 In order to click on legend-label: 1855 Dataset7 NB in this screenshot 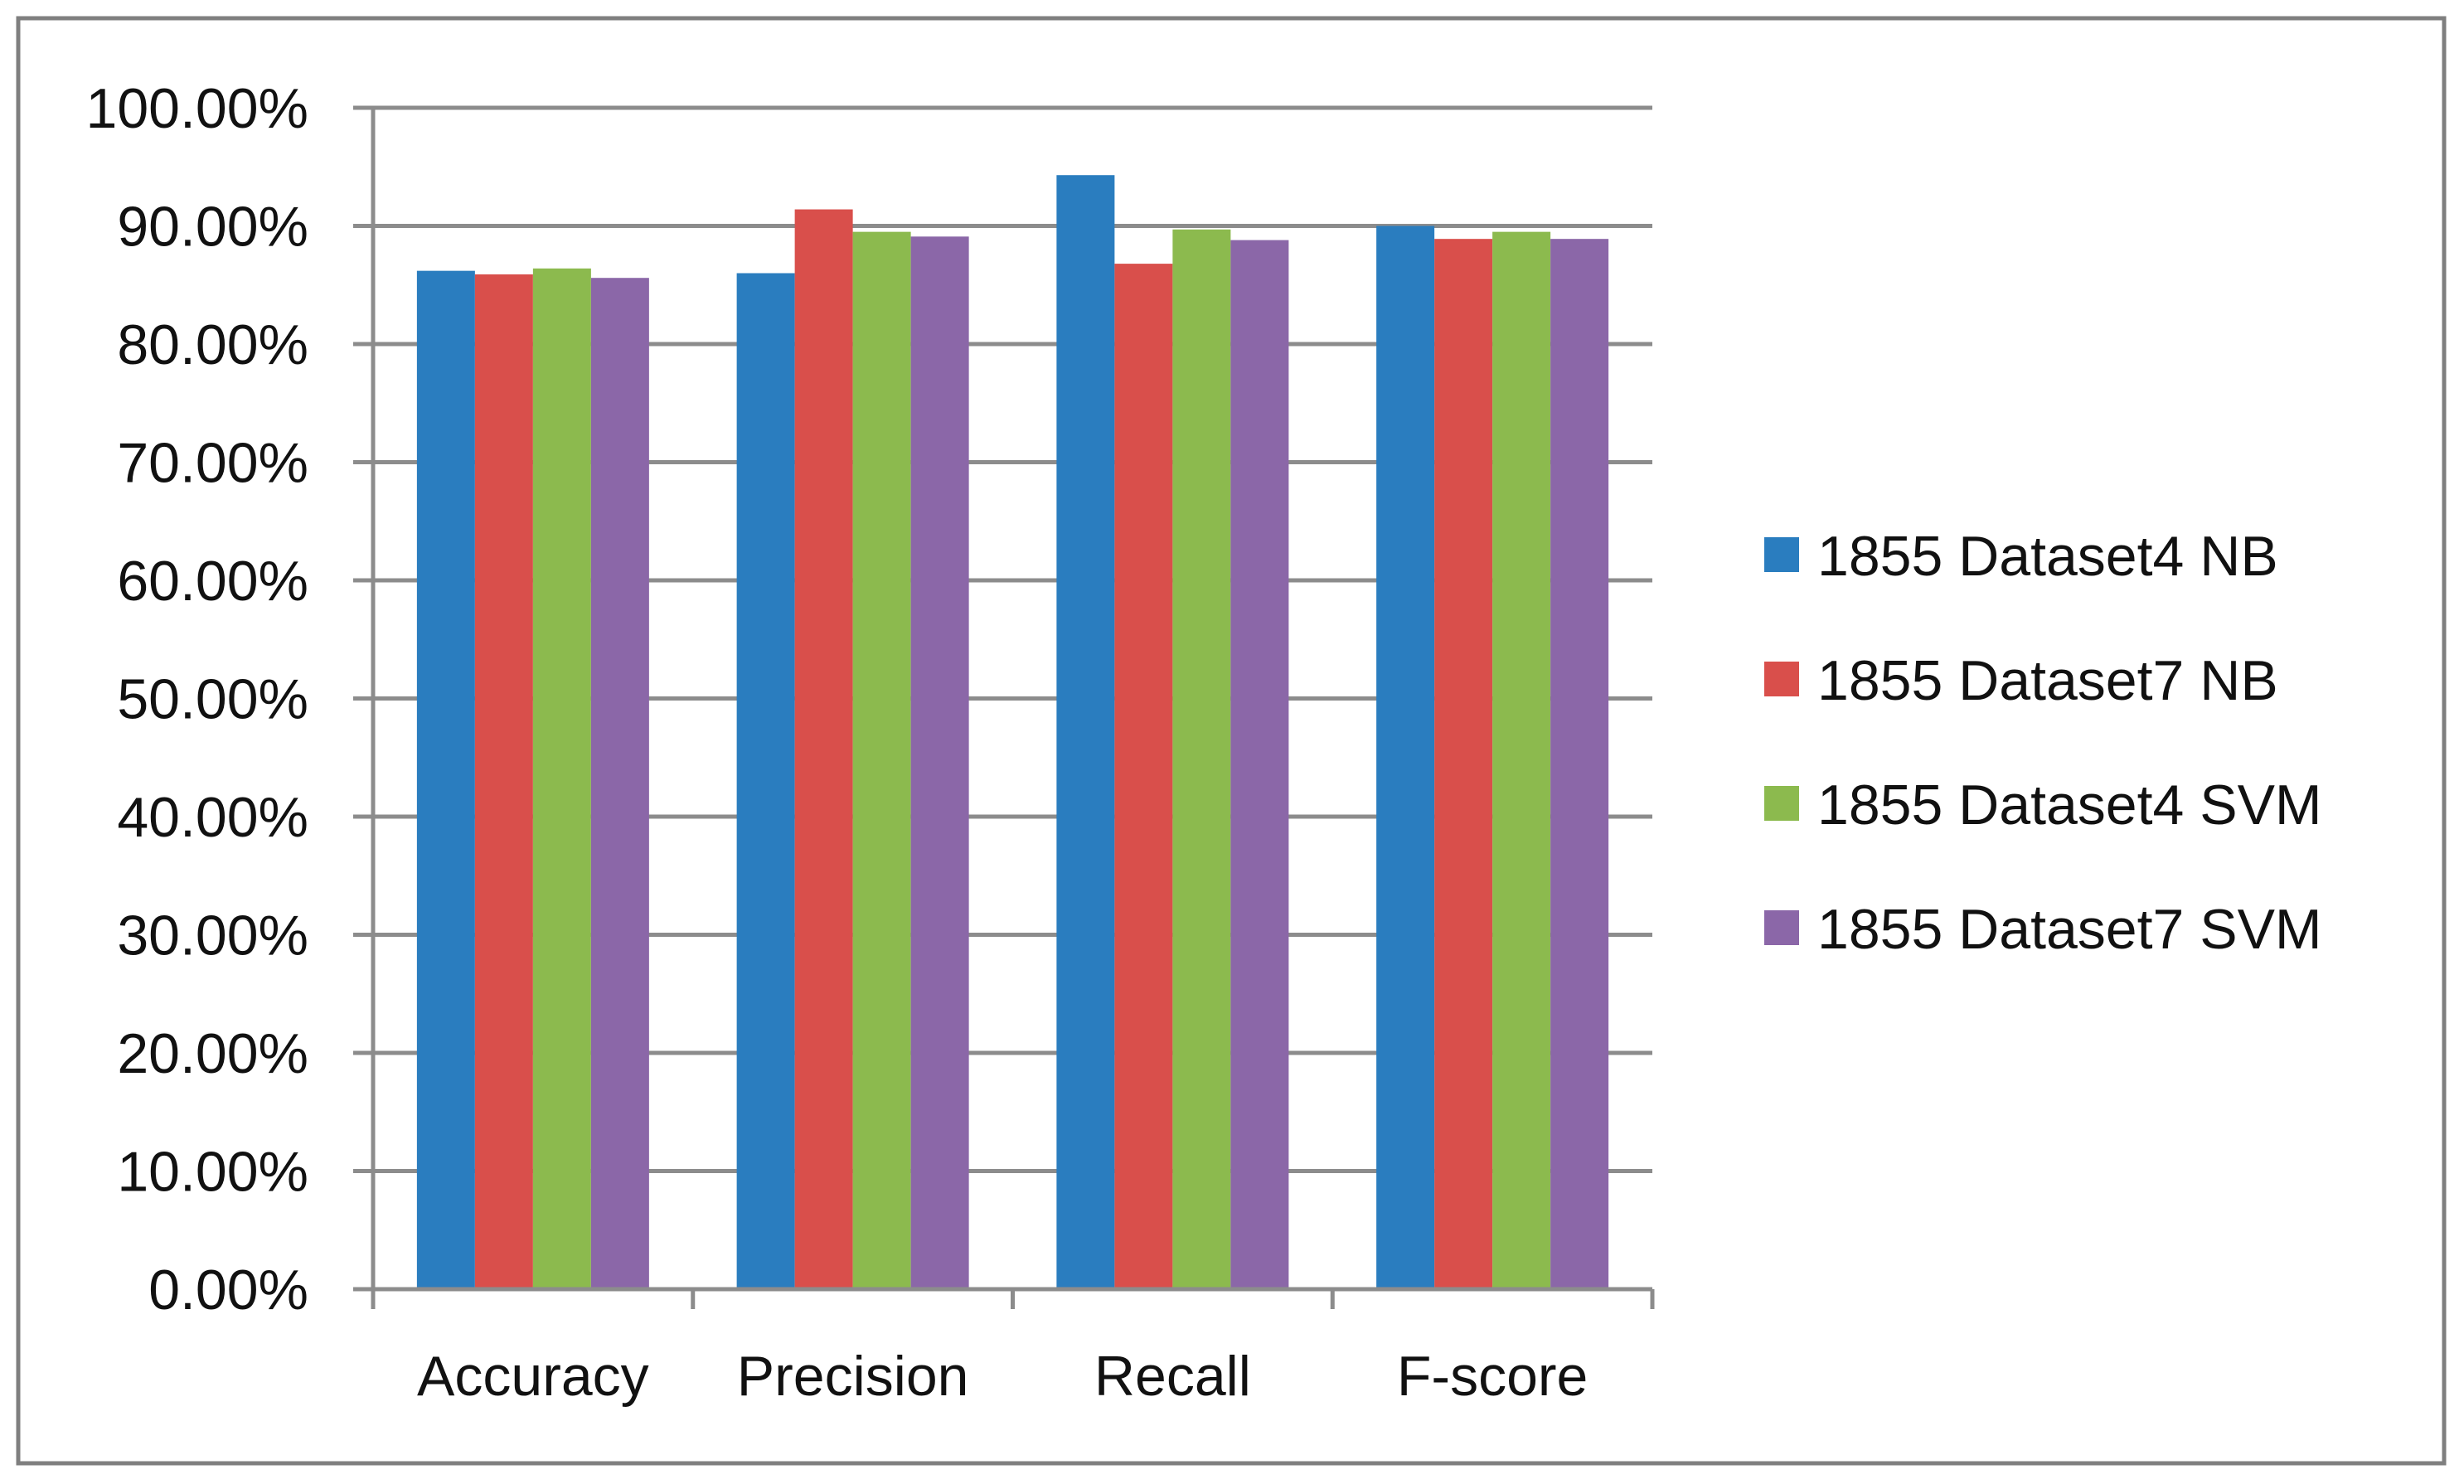, I will do `click(2048, 680)`.